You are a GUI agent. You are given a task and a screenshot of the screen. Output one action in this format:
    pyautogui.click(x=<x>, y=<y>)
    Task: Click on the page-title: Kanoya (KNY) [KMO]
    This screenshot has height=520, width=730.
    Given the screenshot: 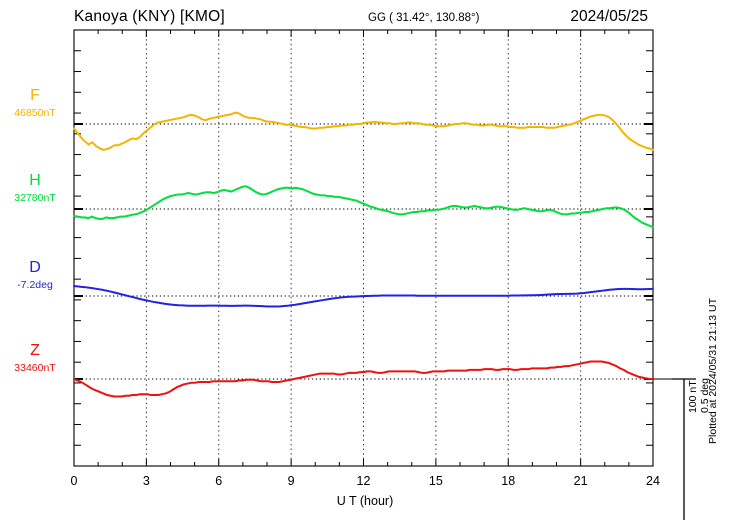 What is the action you would take?
    pyautogui.click(x=149, y=16)
    